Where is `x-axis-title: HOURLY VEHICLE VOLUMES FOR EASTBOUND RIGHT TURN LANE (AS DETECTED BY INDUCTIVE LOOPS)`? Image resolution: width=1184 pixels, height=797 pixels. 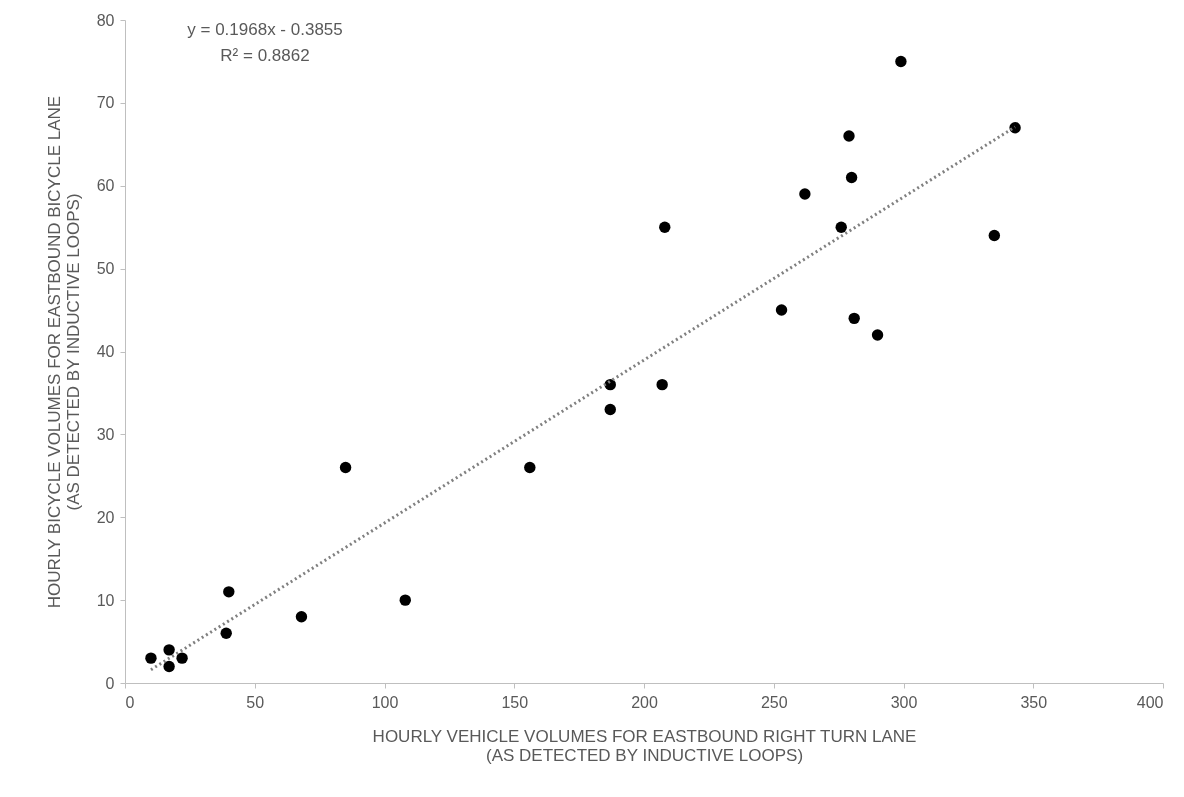
x-axis-title: HOURLY VEHICLE VOLUMES FOR EASTBOUND RIGHT TURN LANE (AS DETECTED BY INDUCTIVE LOOPS) is located at coordinates (644, 745).